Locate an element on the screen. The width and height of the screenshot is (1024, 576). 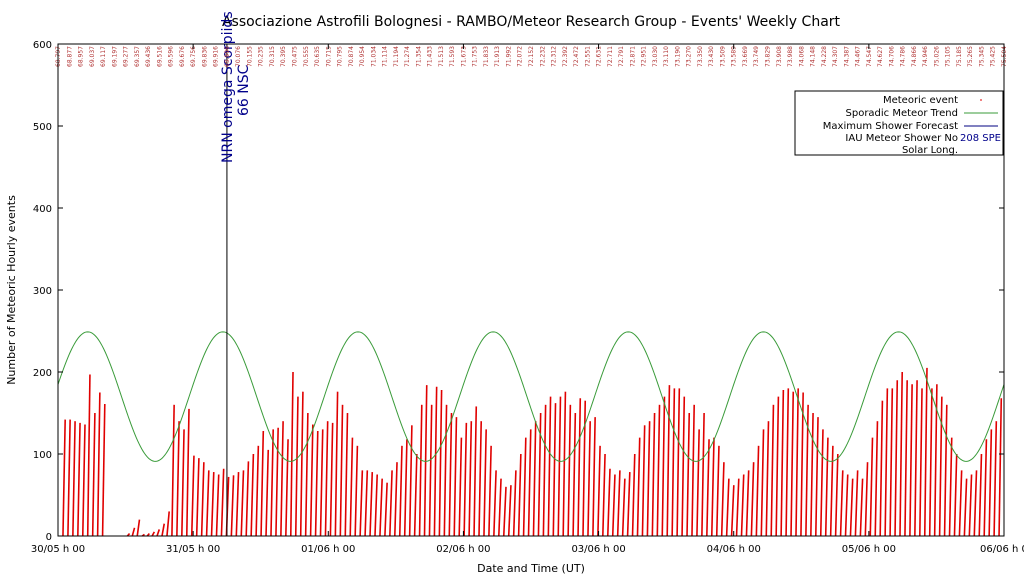
solar-longitude-label: 71.034 is located at coordinates (373, 56).